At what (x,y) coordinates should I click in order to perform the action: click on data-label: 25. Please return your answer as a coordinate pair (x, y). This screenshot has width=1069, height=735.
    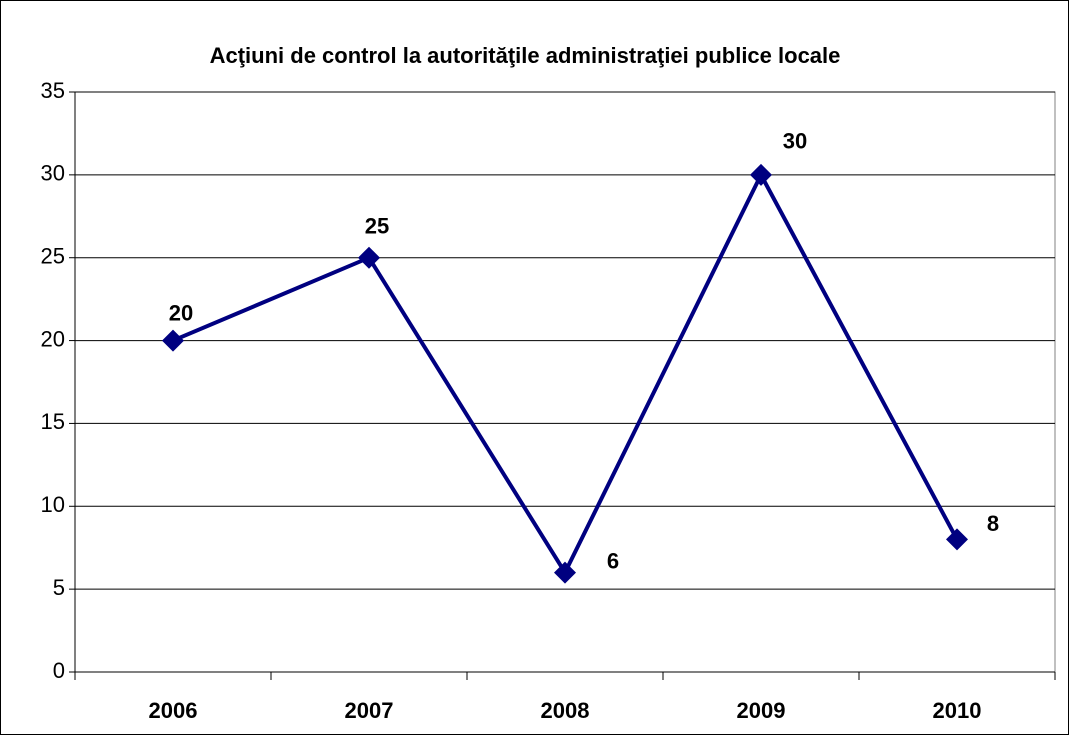
    Looking at the image, I should click on (377, 226).